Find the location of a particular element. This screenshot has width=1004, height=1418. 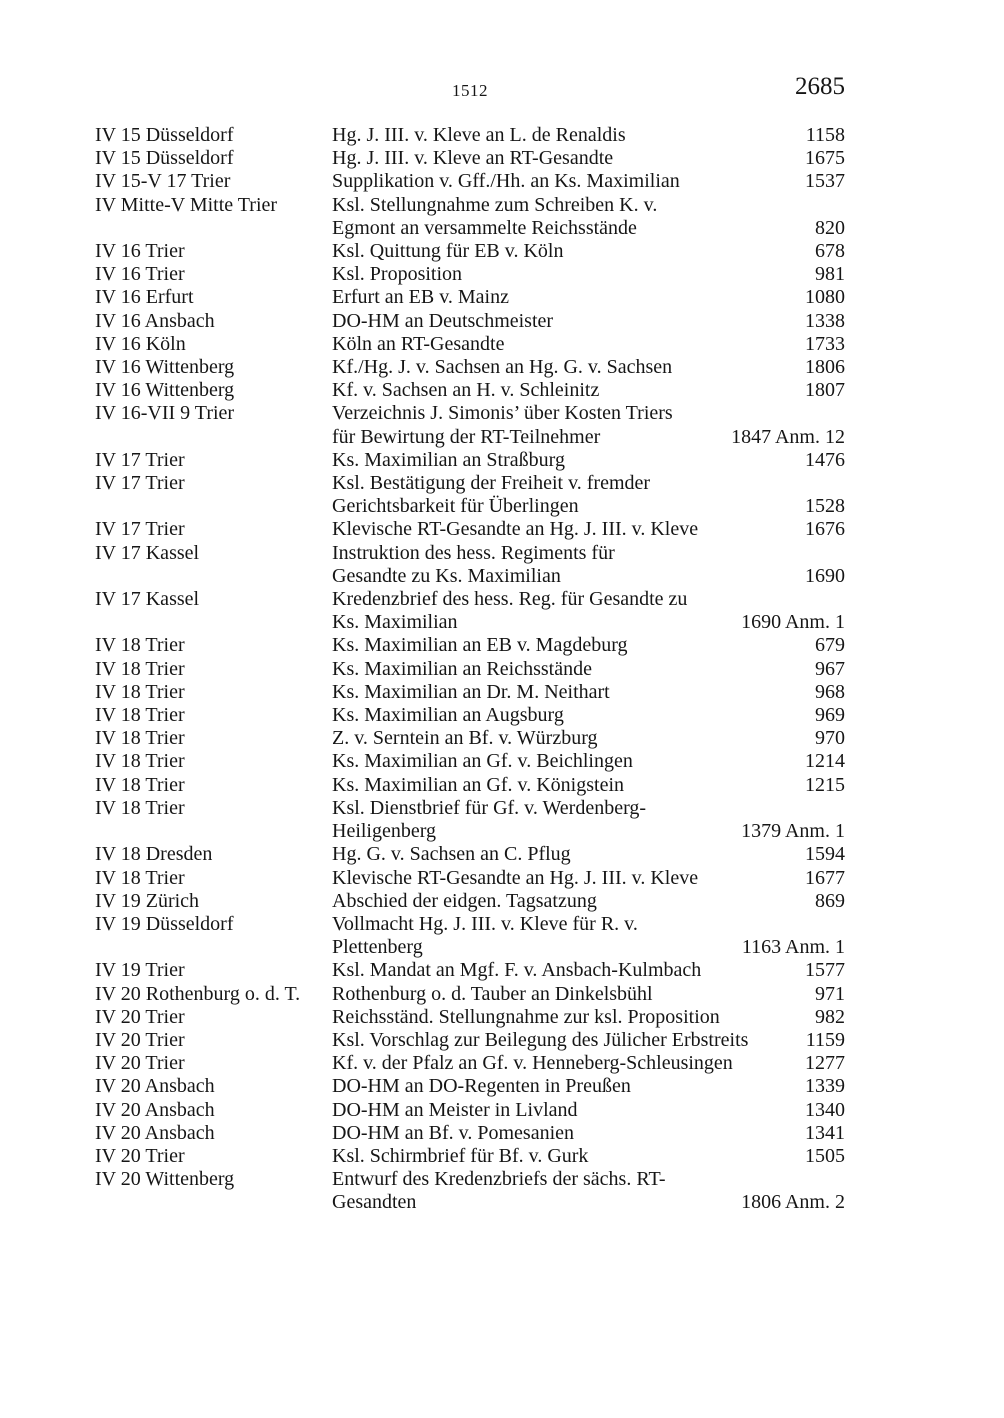

entry-page-ref: 1341 is located at coordinates (825, 1132).